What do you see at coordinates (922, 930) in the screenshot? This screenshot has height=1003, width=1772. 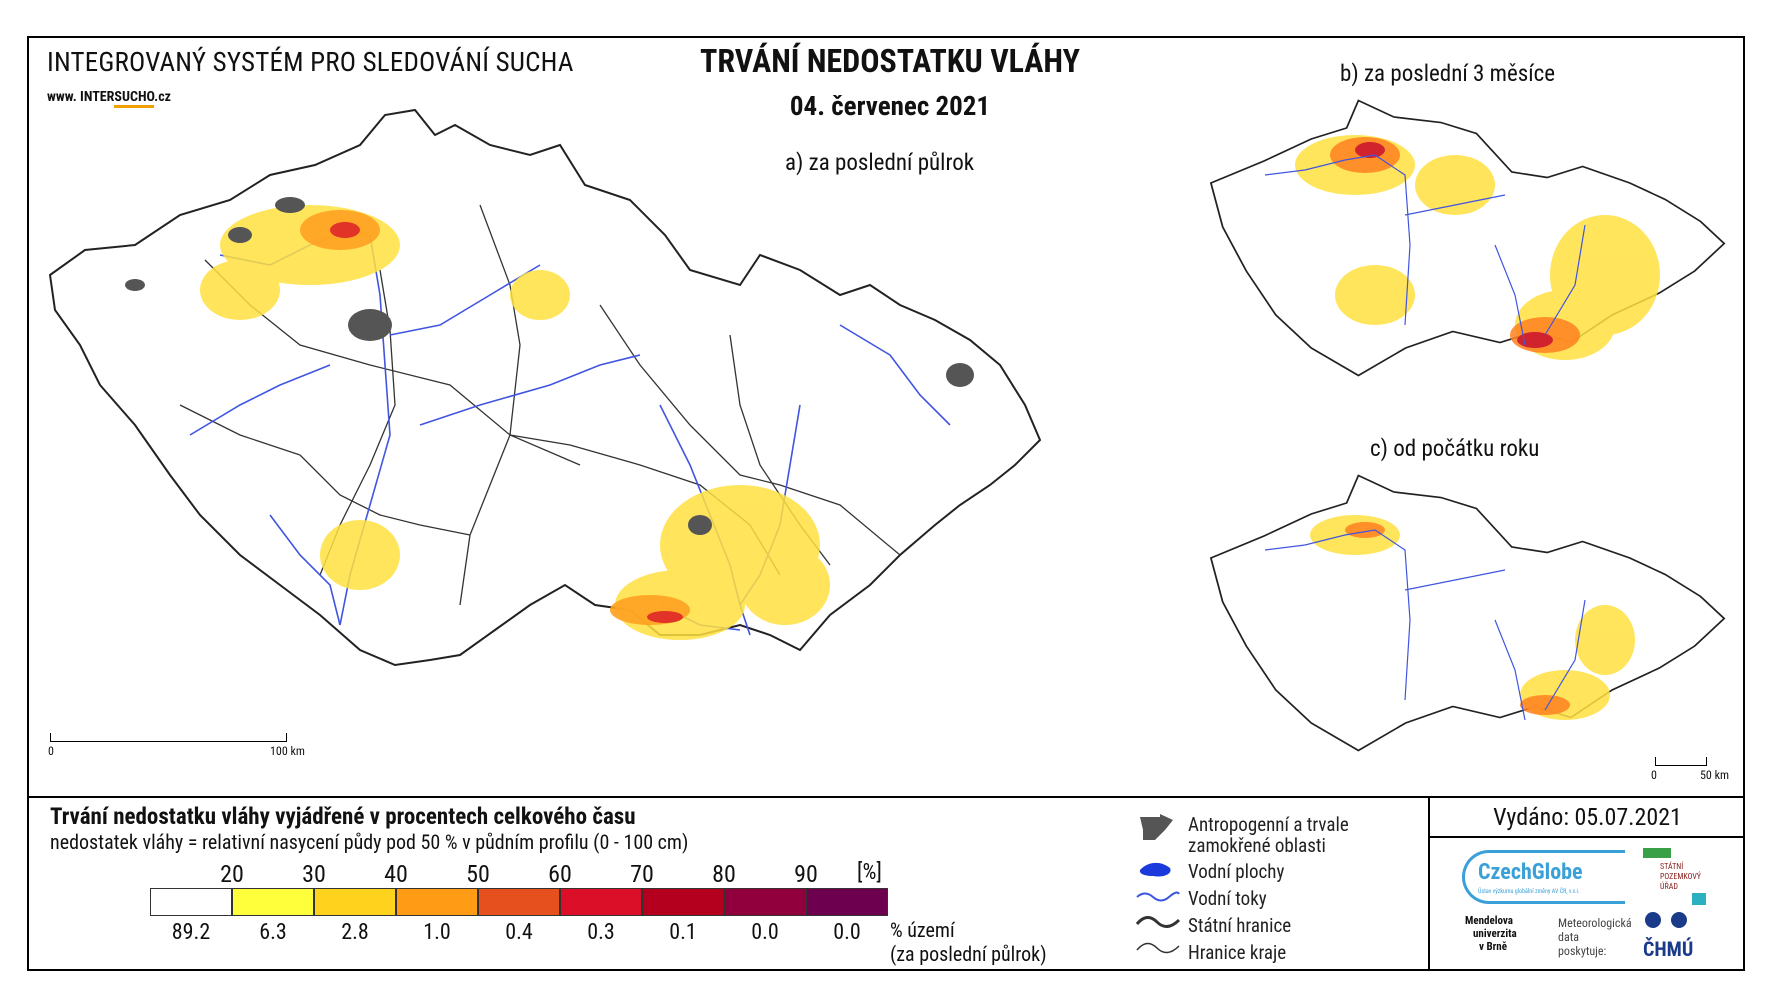 I see `area-label-1: % území` at bounding box center [922, 930].